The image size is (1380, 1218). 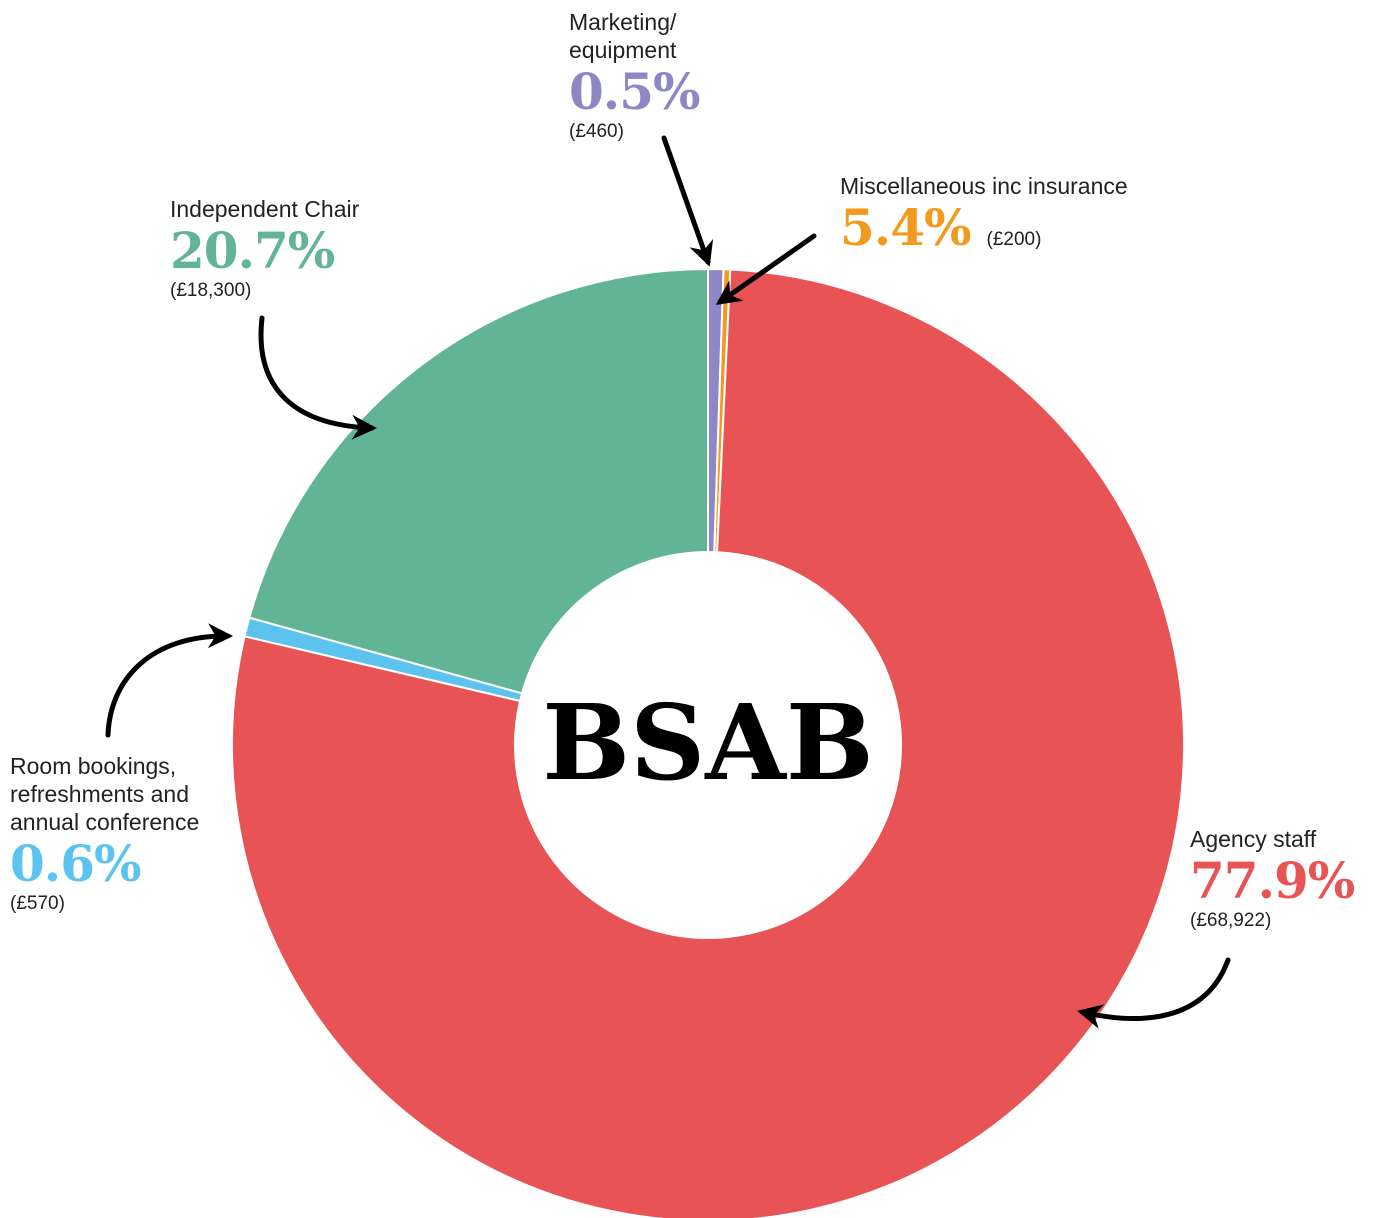 I want to click on label-group: Marketing/ equipment 0.5% (£460), so click(x=639, y=76).